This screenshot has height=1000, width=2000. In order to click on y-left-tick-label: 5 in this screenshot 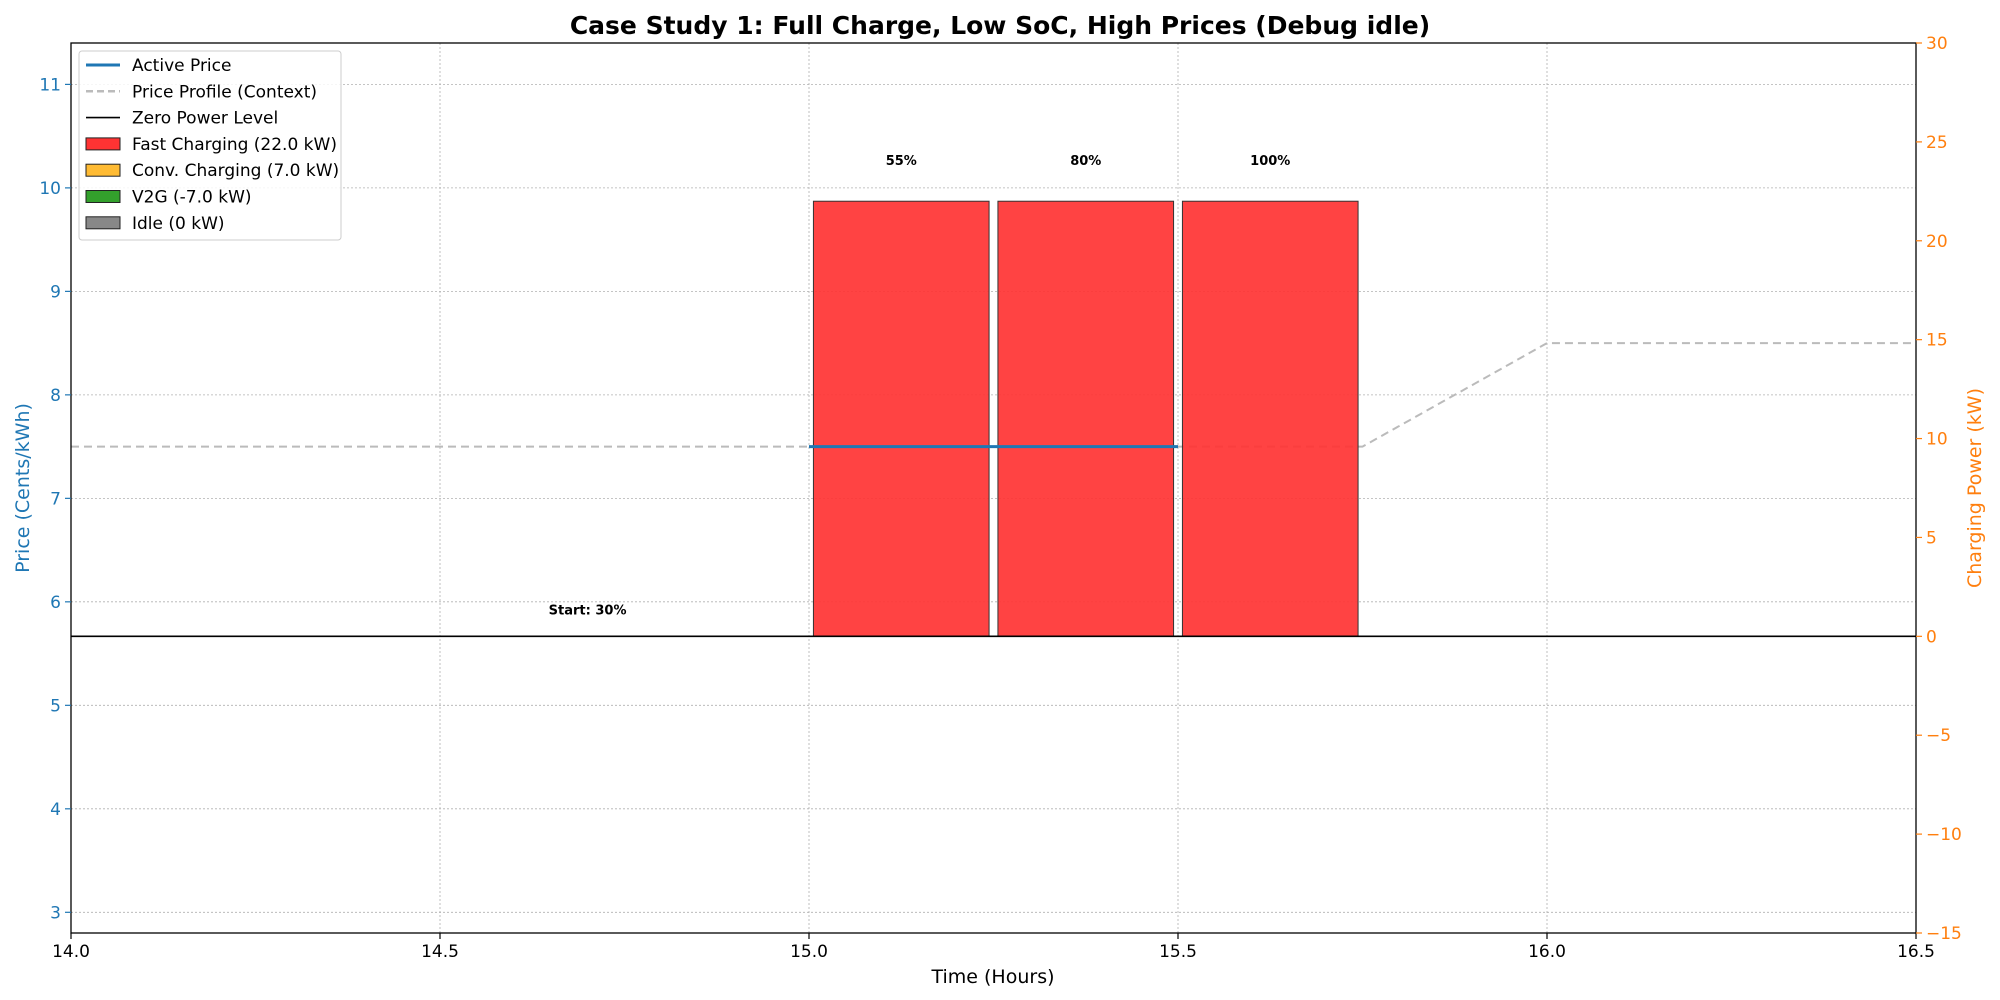, I will do `click(55, 706)`.